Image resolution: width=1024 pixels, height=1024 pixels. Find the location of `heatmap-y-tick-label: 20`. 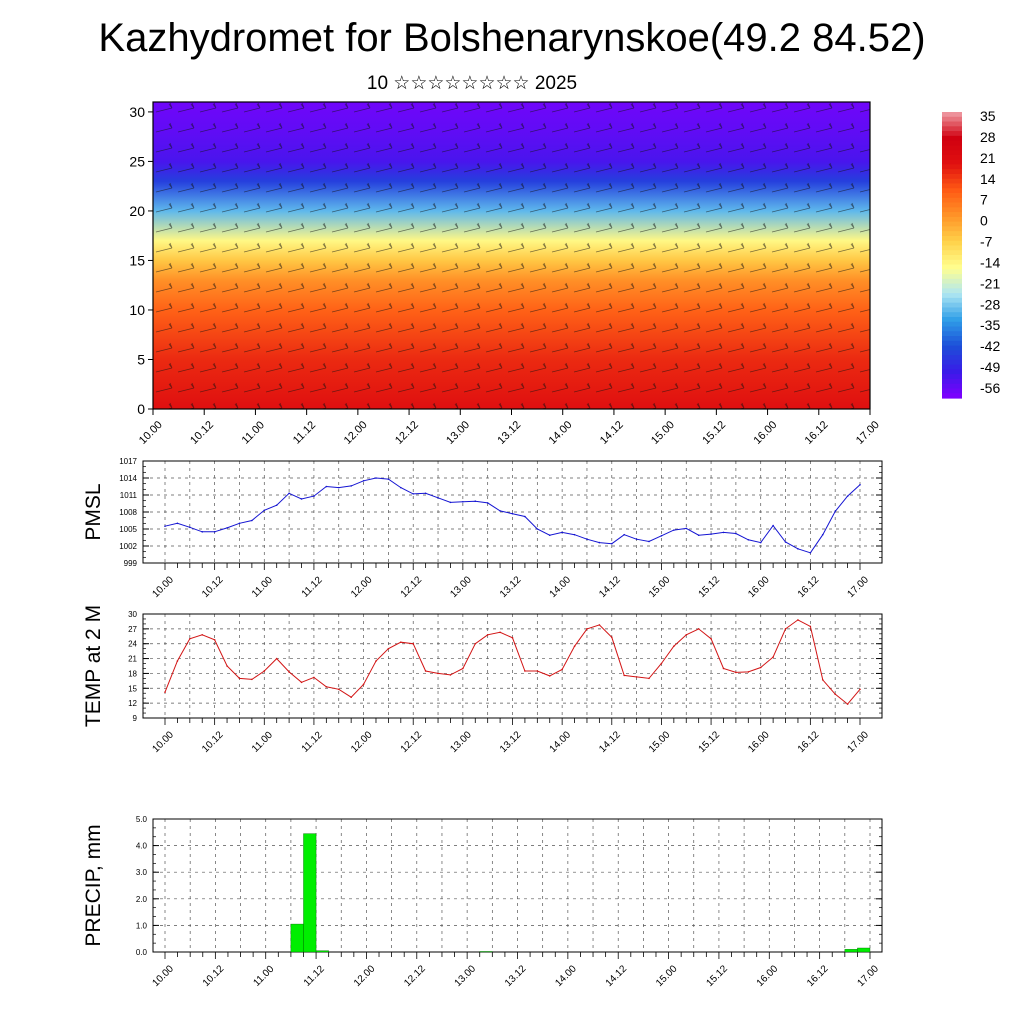

heatmap-y-tick-label: 20 is located at coordinates (137, 211).